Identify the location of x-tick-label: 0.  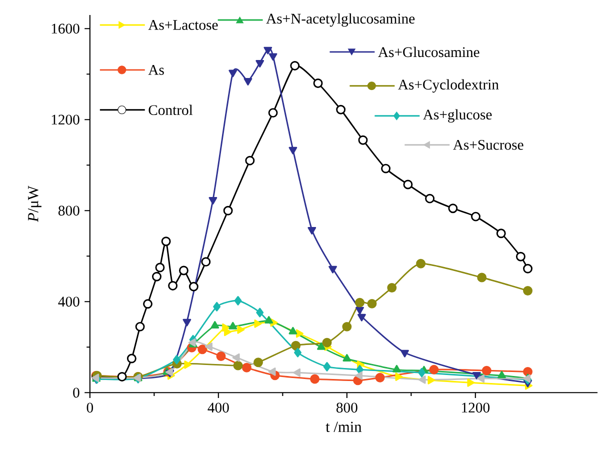
(90, 407).